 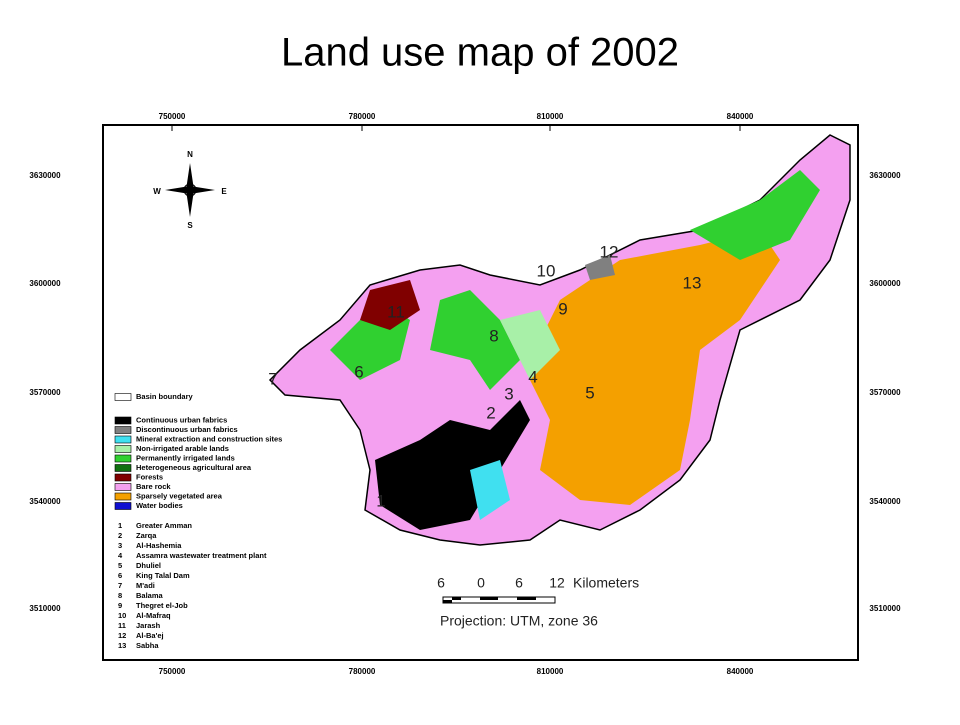 What do you see at coordinates (885, 501) in the screenshot?
I see `y-coord-right: 3540000` at bounding box center [885, 501].